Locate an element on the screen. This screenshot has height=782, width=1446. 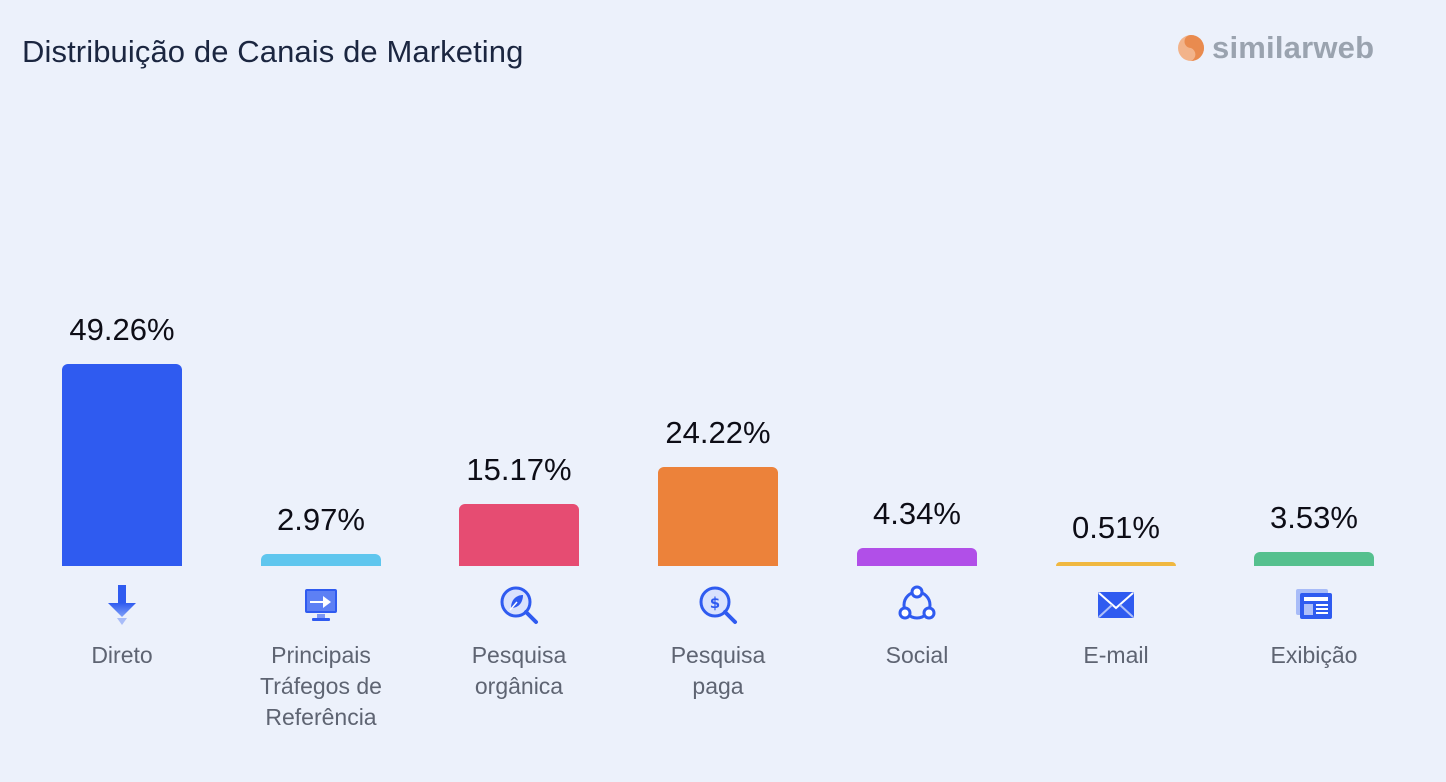
mail-icon is located at coordinates (1116, 605).